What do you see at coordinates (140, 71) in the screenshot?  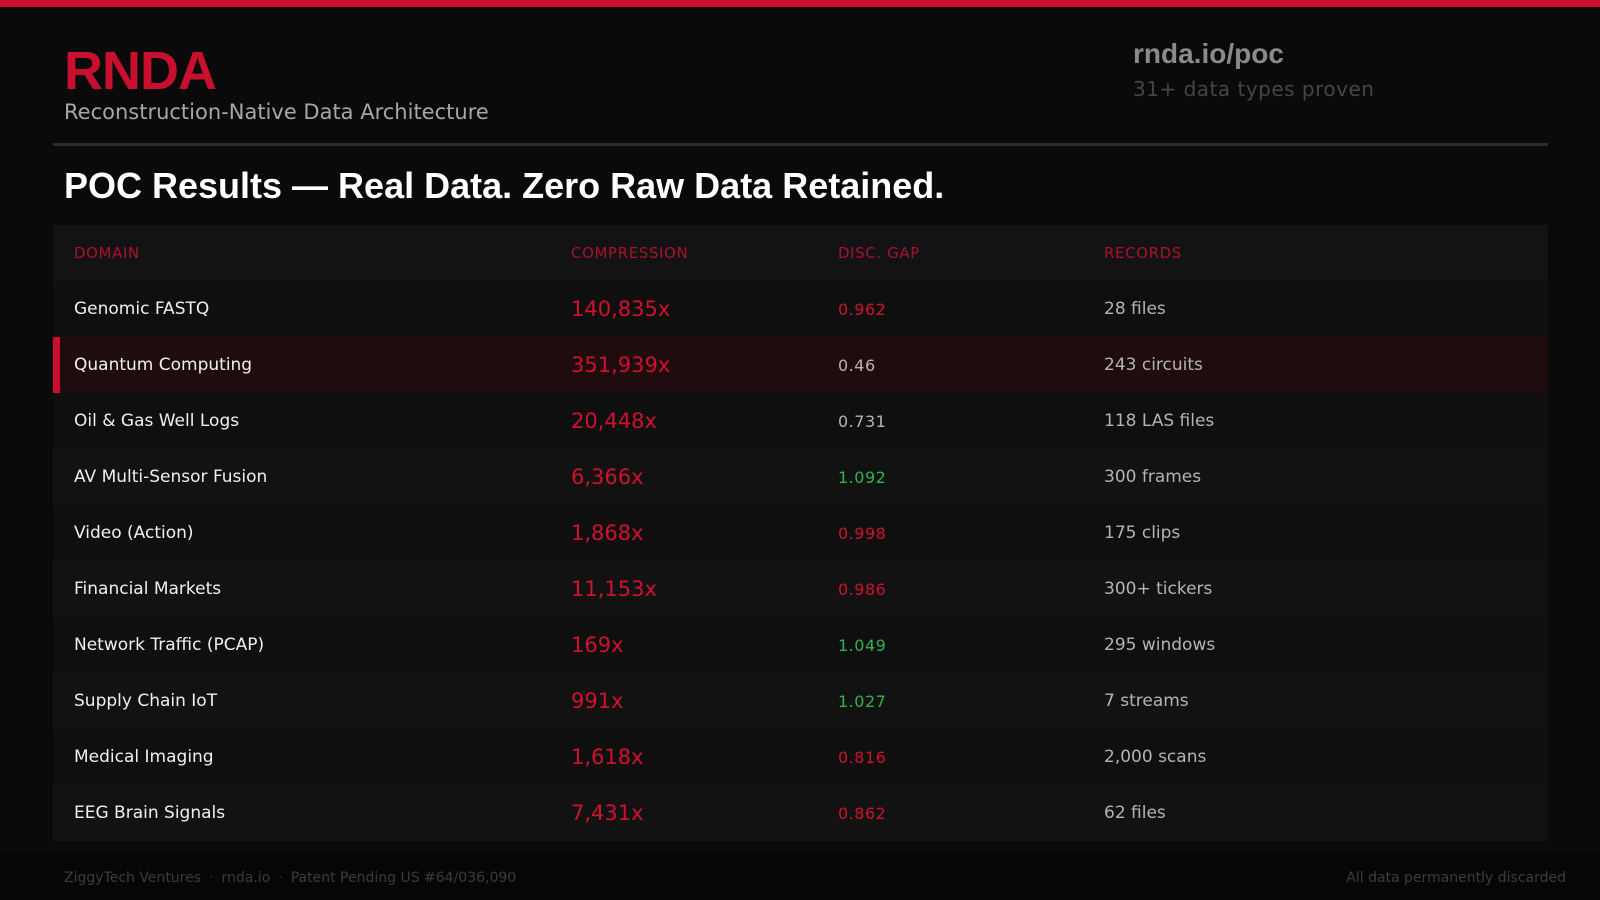 I see `brand-logo: RNDA` at bounding box center [140, 71].